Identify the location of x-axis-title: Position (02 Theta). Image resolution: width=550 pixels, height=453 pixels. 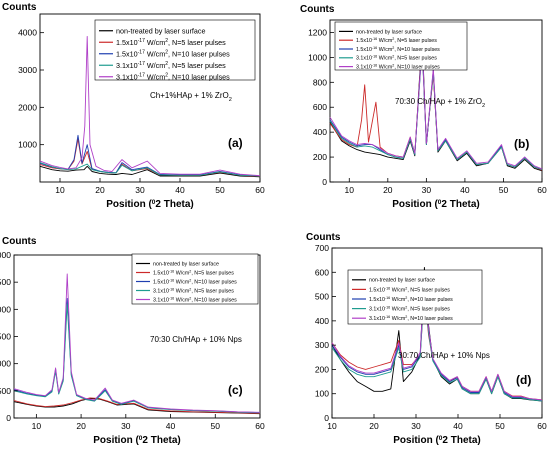
(436, 205).